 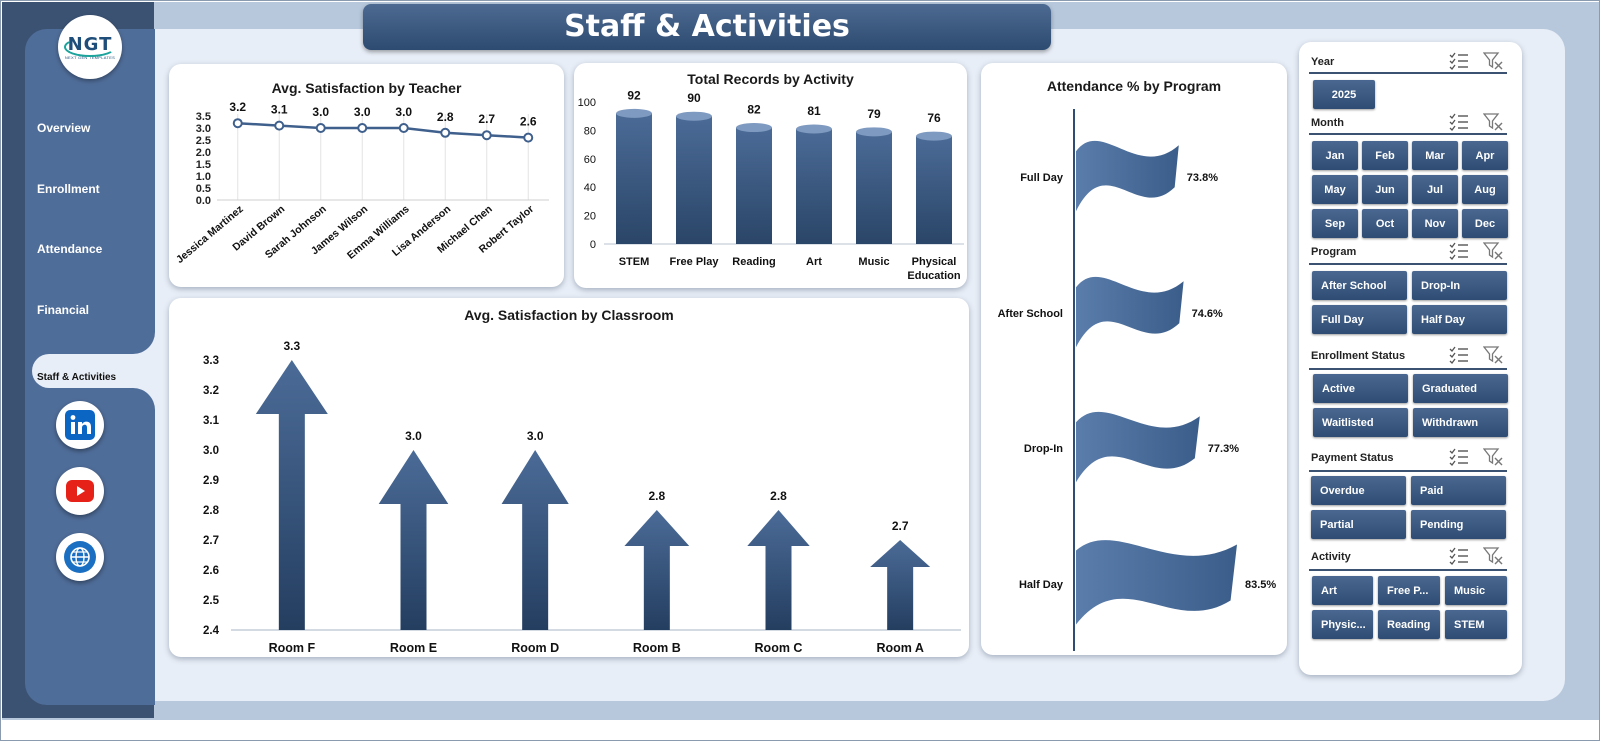 What do you see at coordinates (590, 188) in the screenshot?
I see `y-tick-label: 40` at bounding box center [590, 188].